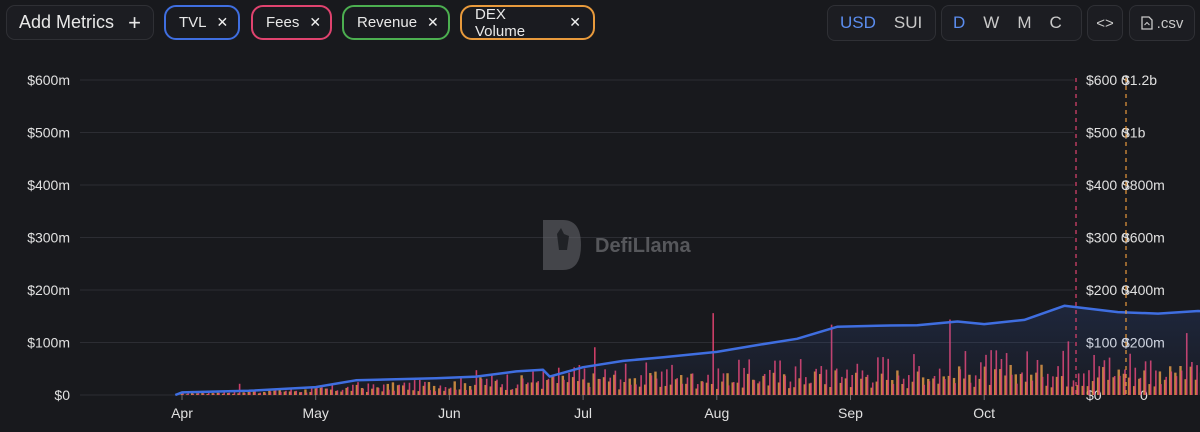 The height and width of the screenshot is (432, 1200). What do you see at coordinates (239, 389) in the screenshot?
I see `fees-bar` at bounding box center [239, 389].